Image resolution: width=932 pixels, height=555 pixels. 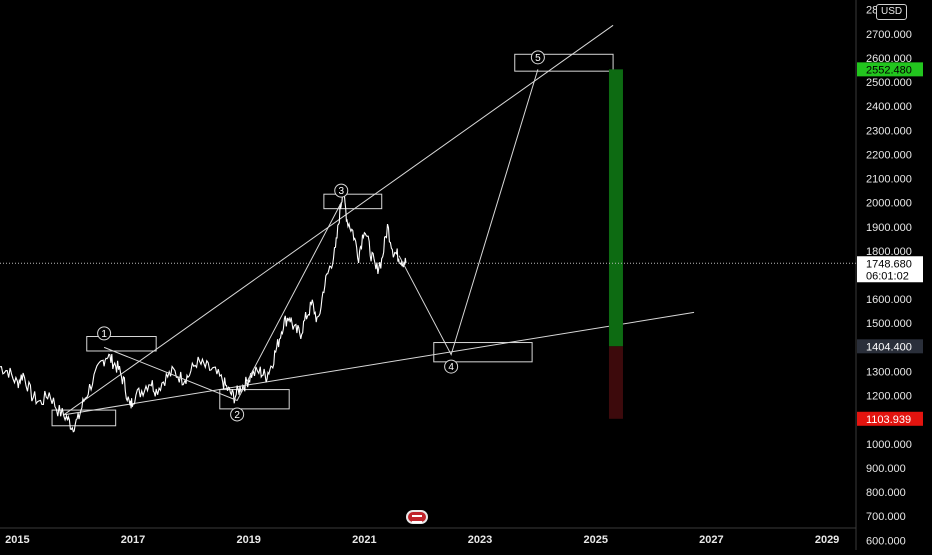 I want to click on y-tick-label-header: 28, so click(x=872, y=11).